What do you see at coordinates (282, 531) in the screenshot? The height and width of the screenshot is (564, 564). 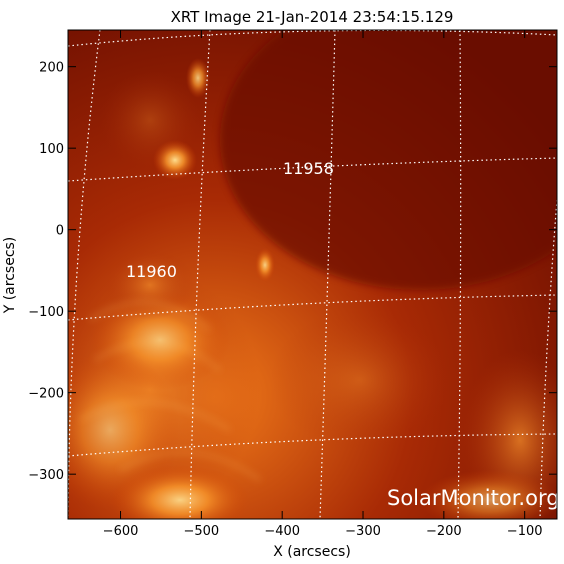 I see `x-tick-label: −400` at bounding box center [282, 531].